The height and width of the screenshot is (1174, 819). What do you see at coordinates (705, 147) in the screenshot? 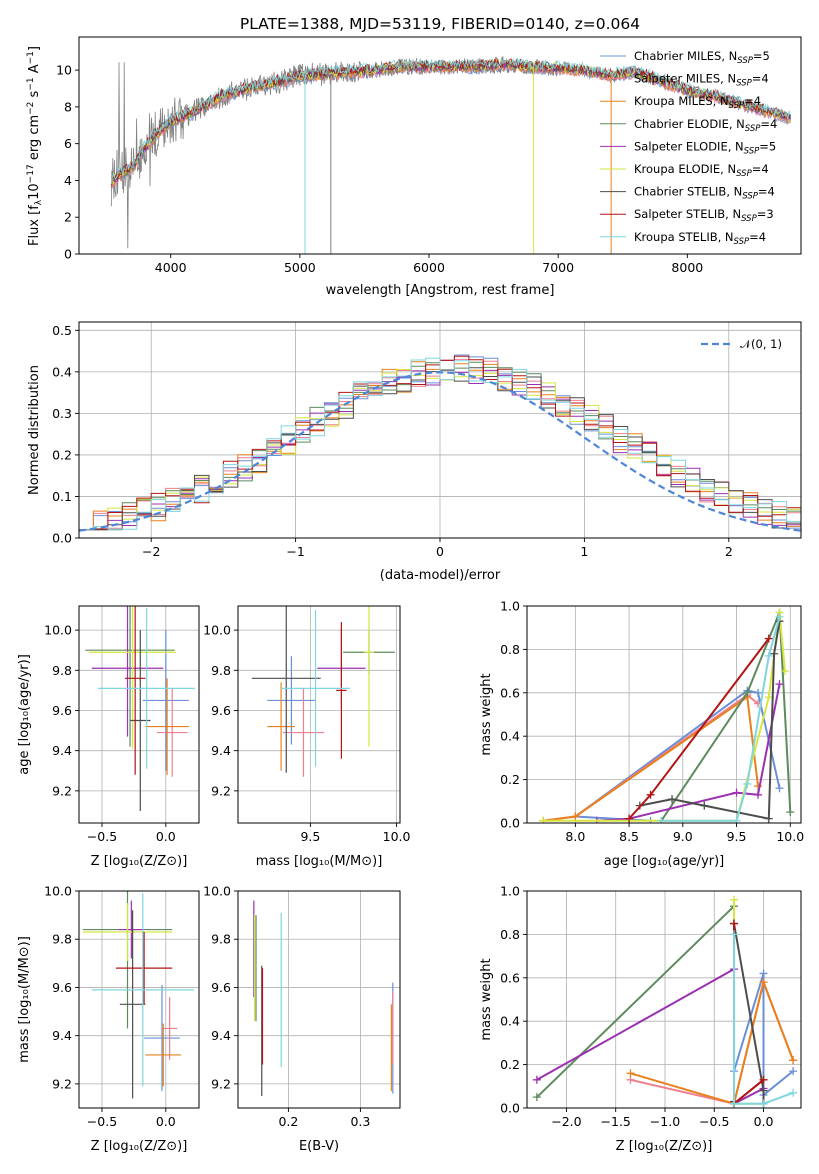
I see `legend-label-4: Salpeter ELODIE, NSSP=5` at bounding box center [705, 147].